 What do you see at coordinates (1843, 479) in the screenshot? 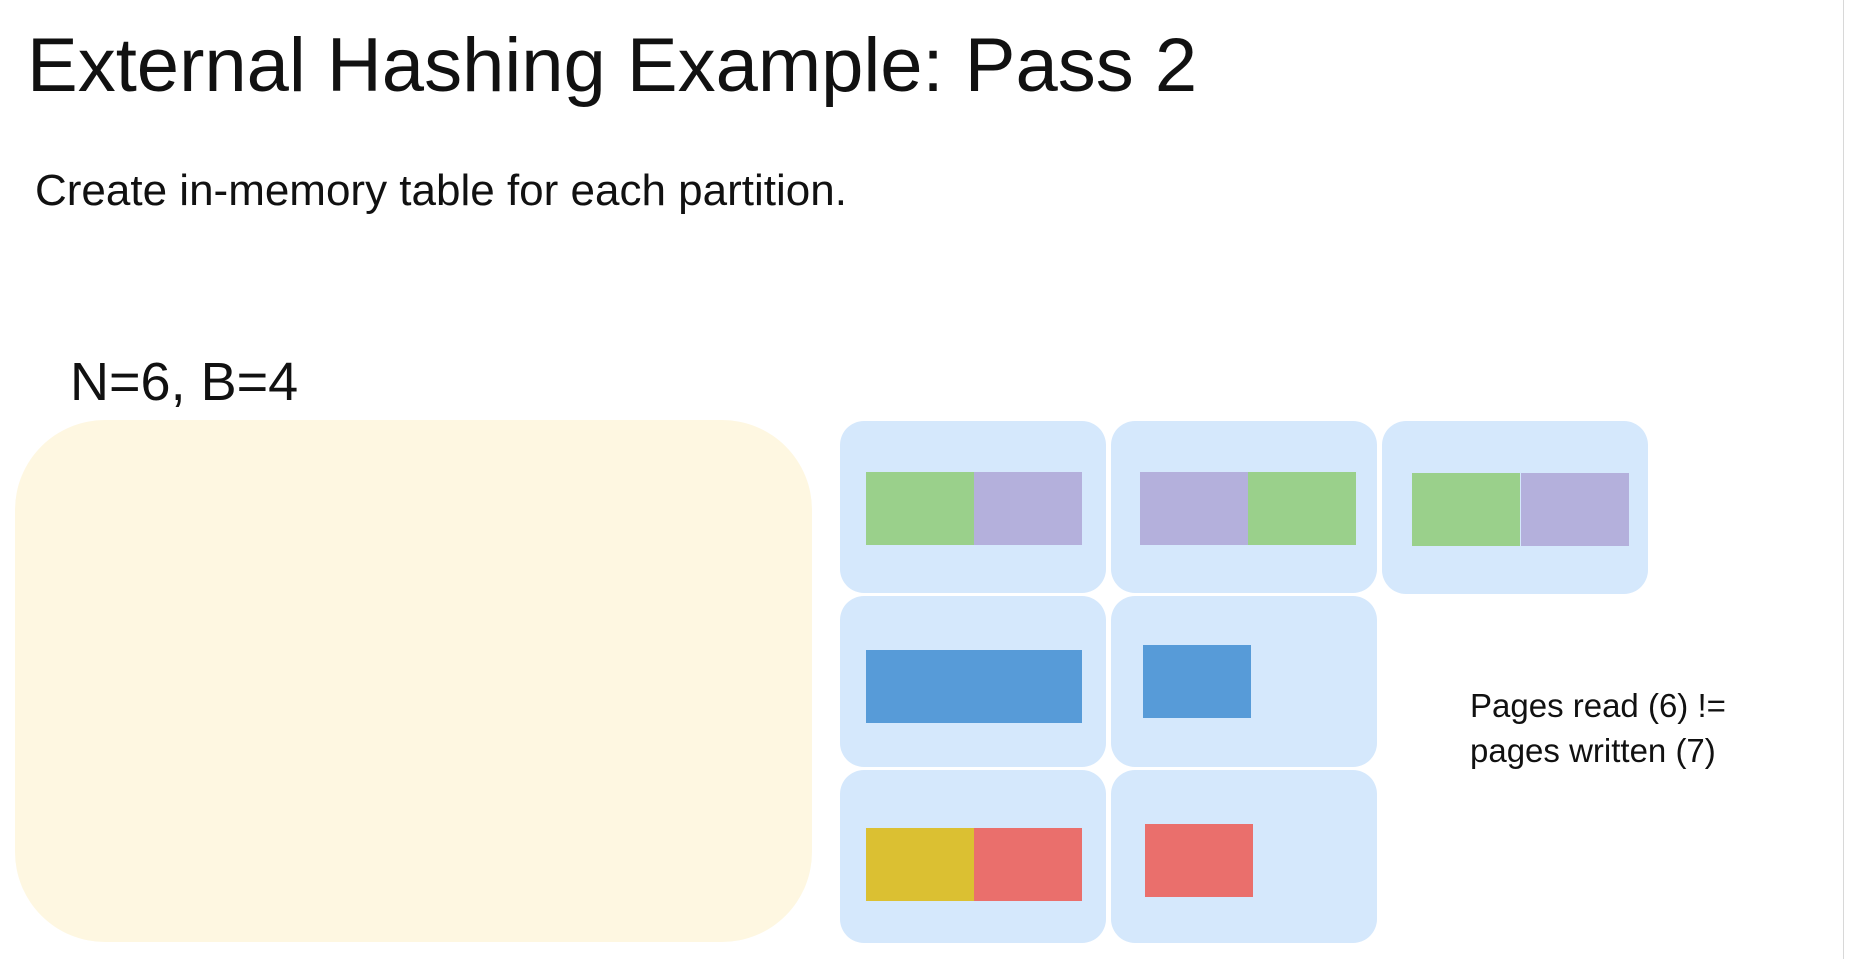
I see `slide-edge` at bounding box center [1843, 479].